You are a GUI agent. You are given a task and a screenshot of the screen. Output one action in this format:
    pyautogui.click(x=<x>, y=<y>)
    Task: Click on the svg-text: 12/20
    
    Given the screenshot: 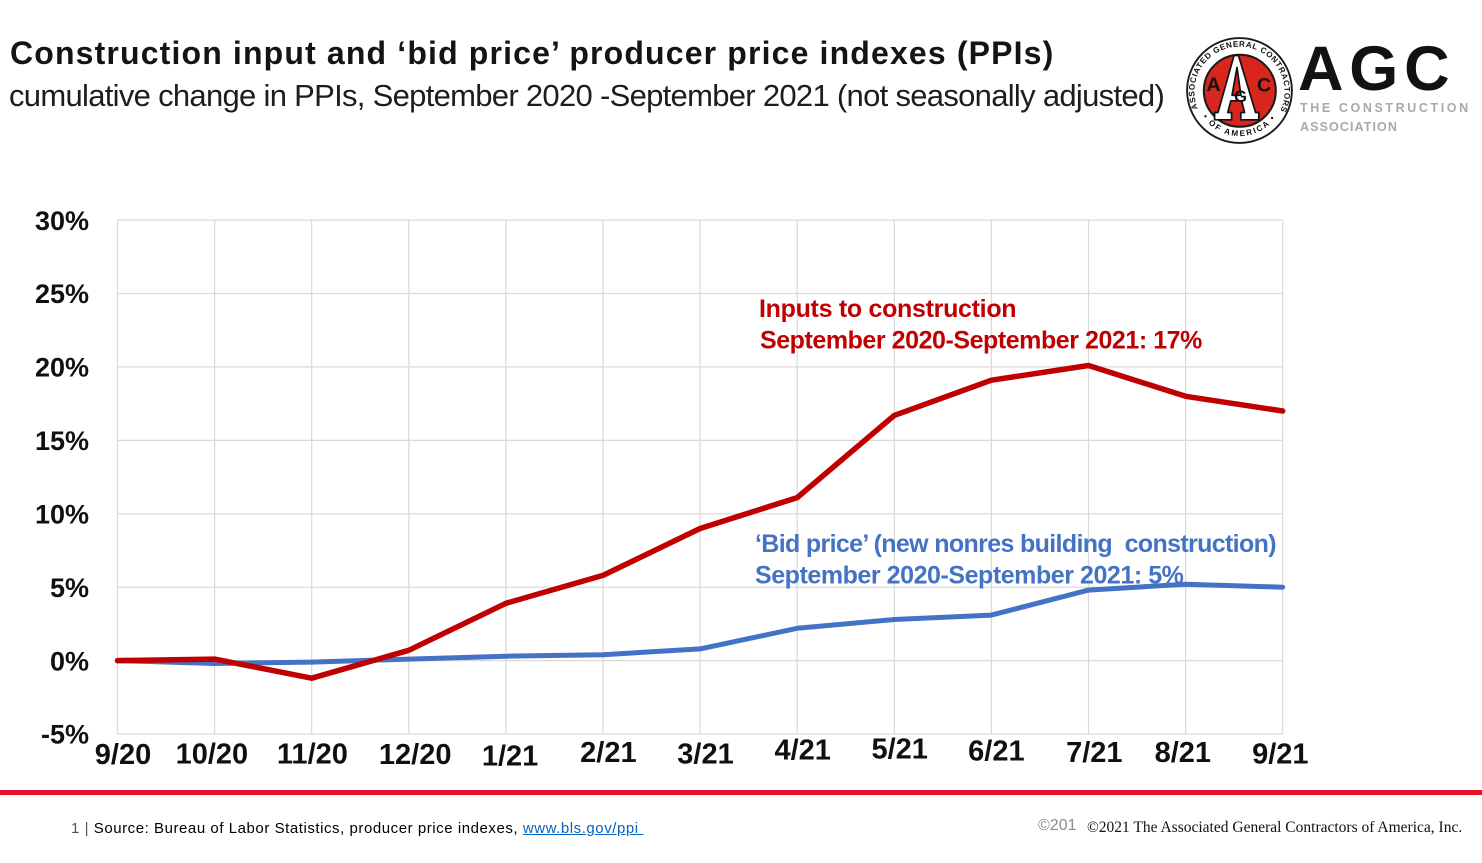 What is the action you would take?
    pyautogui.click(x=415, y=755)
    